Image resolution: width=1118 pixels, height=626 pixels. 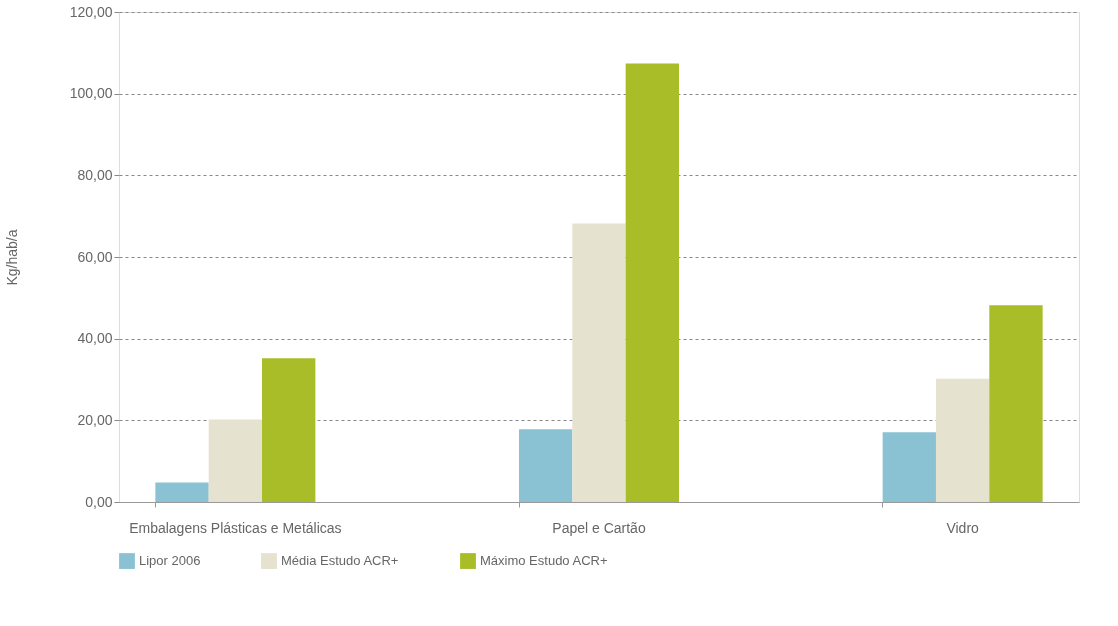 What do you see at coordinates (544, 561) in the screenshot?
I see `legend-label: Máximo Estudo ACR+` at bounding box center [544, 561].